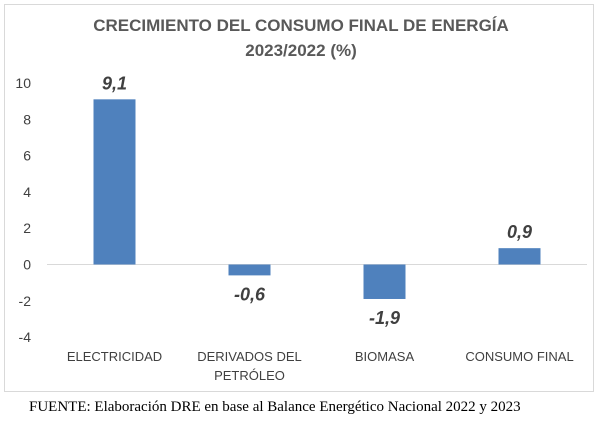  What do you see at coordinates (384, 318) in the screenshot?
I see `data-label: -1,9` at bounding box center [384, 318].